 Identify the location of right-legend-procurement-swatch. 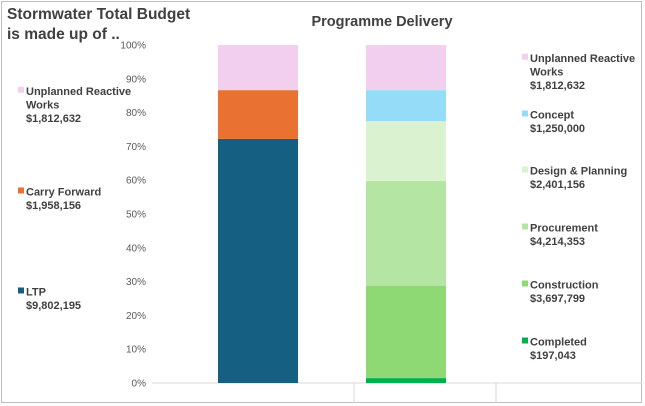
(525, 226).